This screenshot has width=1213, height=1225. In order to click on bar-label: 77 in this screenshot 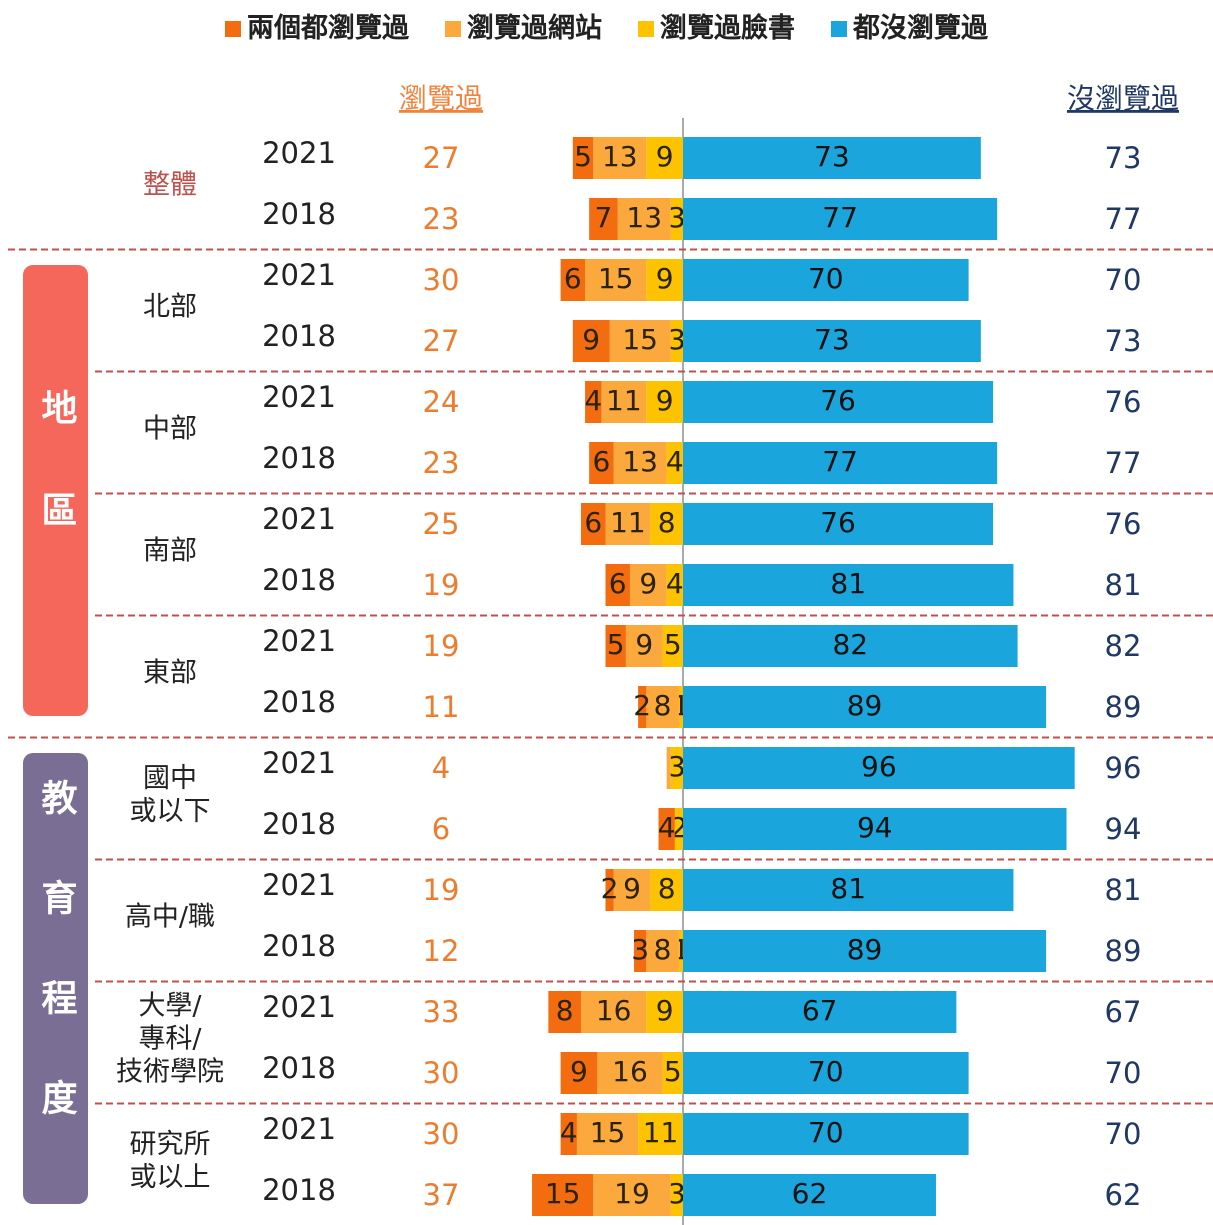, I will do `click(840, 461)`.